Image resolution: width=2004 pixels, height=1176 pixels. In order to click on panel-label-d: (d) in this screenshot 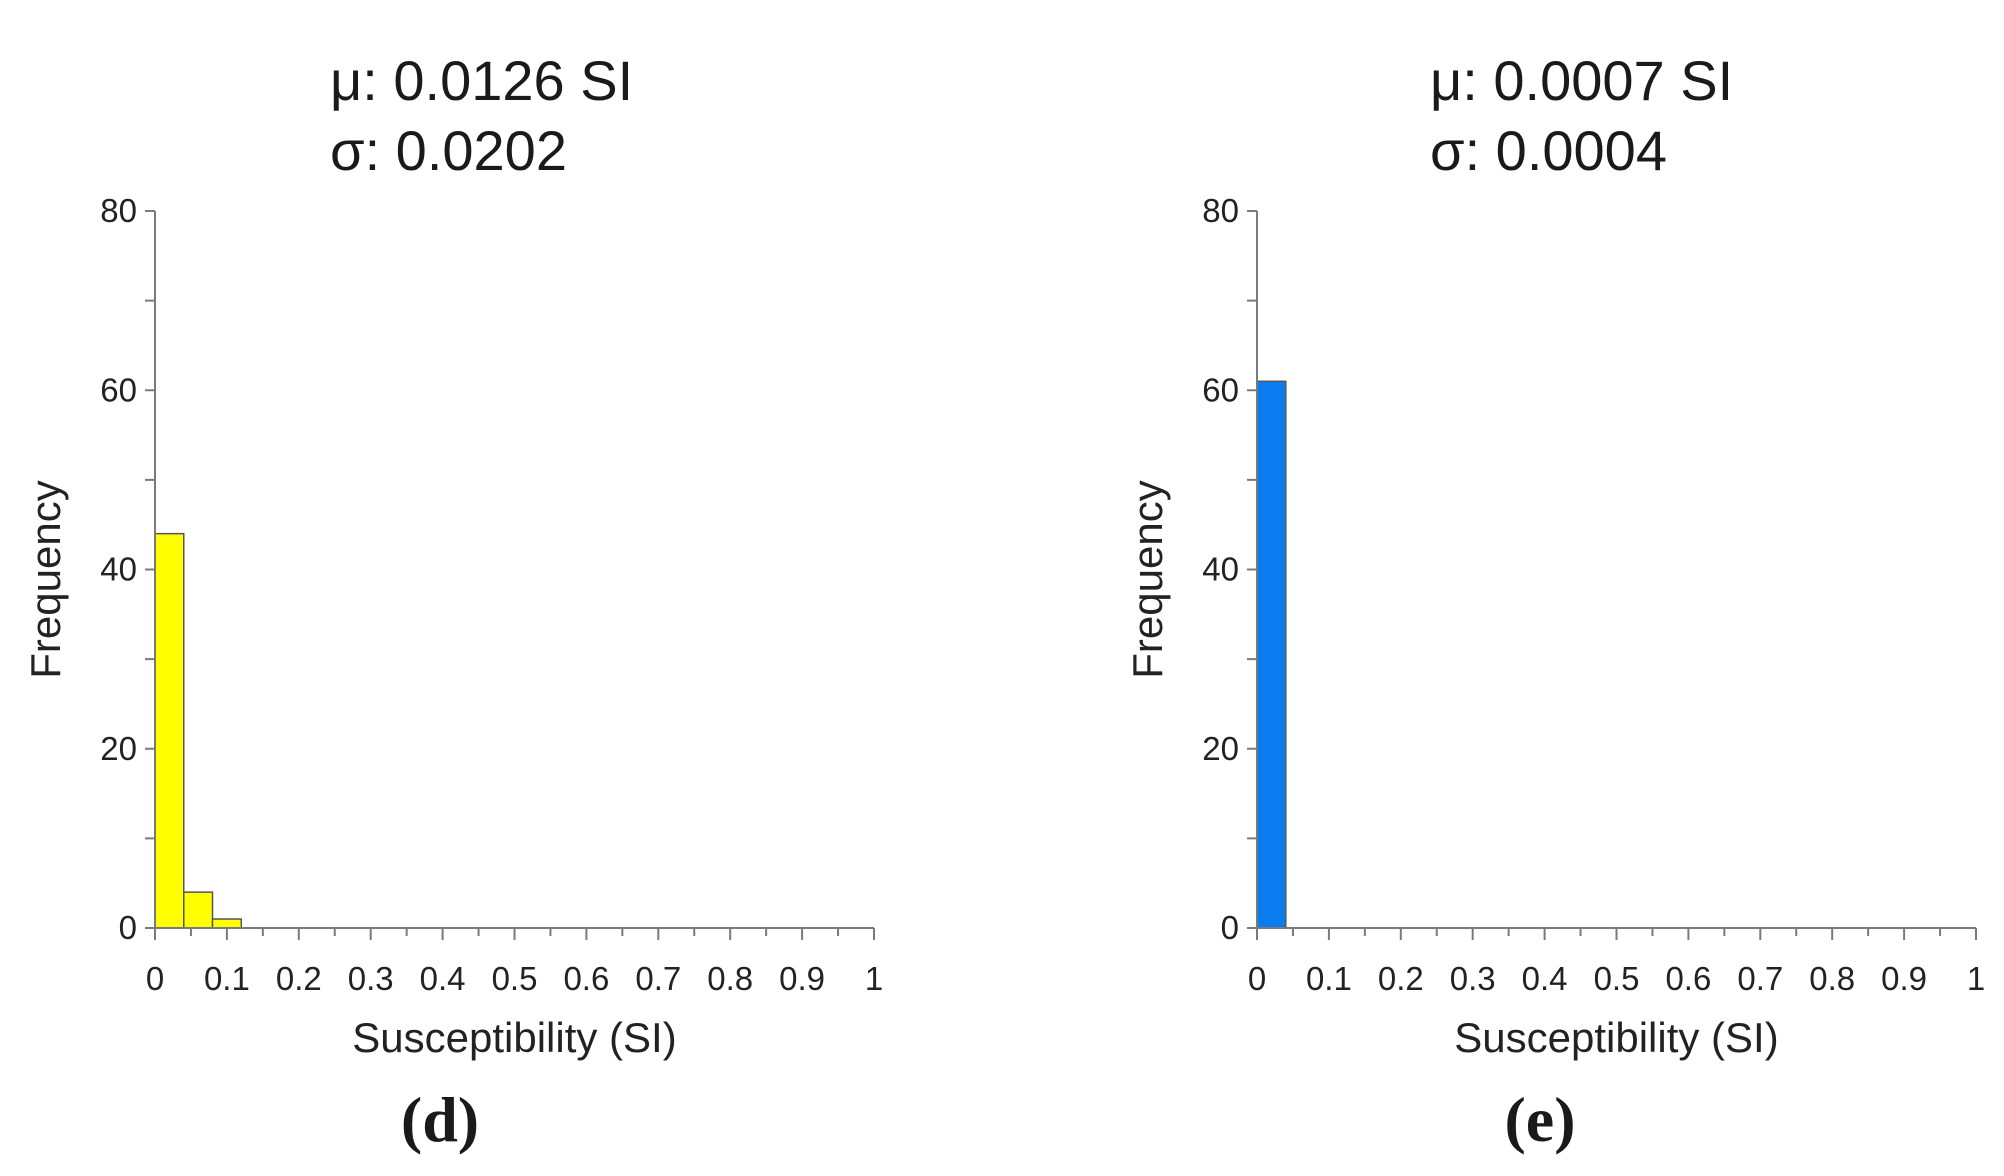, I will do `click(440, 1120)`.